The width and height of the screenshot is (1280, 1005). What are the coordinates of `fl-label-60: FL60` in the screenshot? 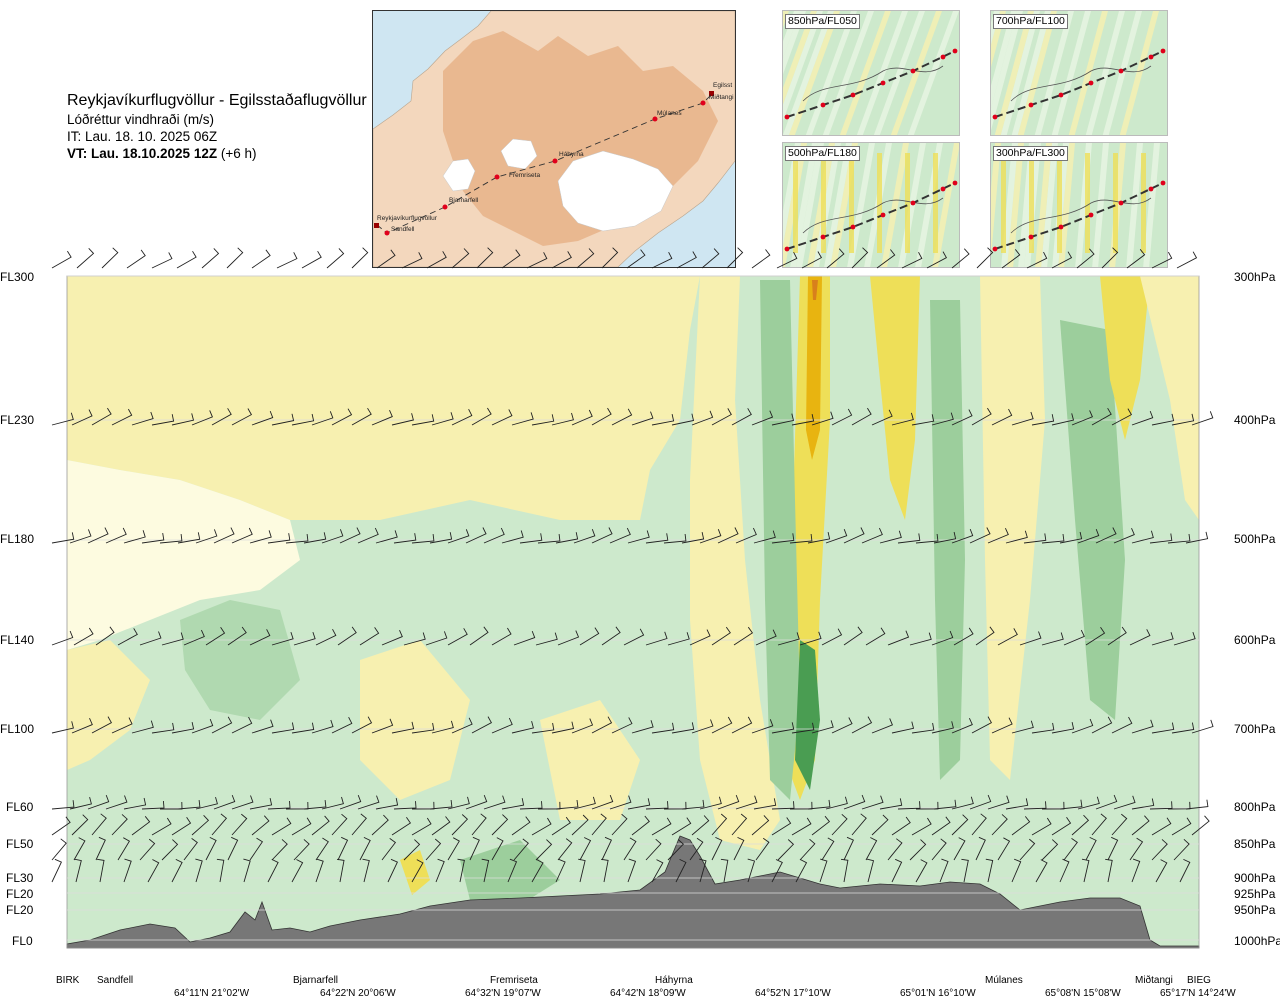 It's located at (20, 807).